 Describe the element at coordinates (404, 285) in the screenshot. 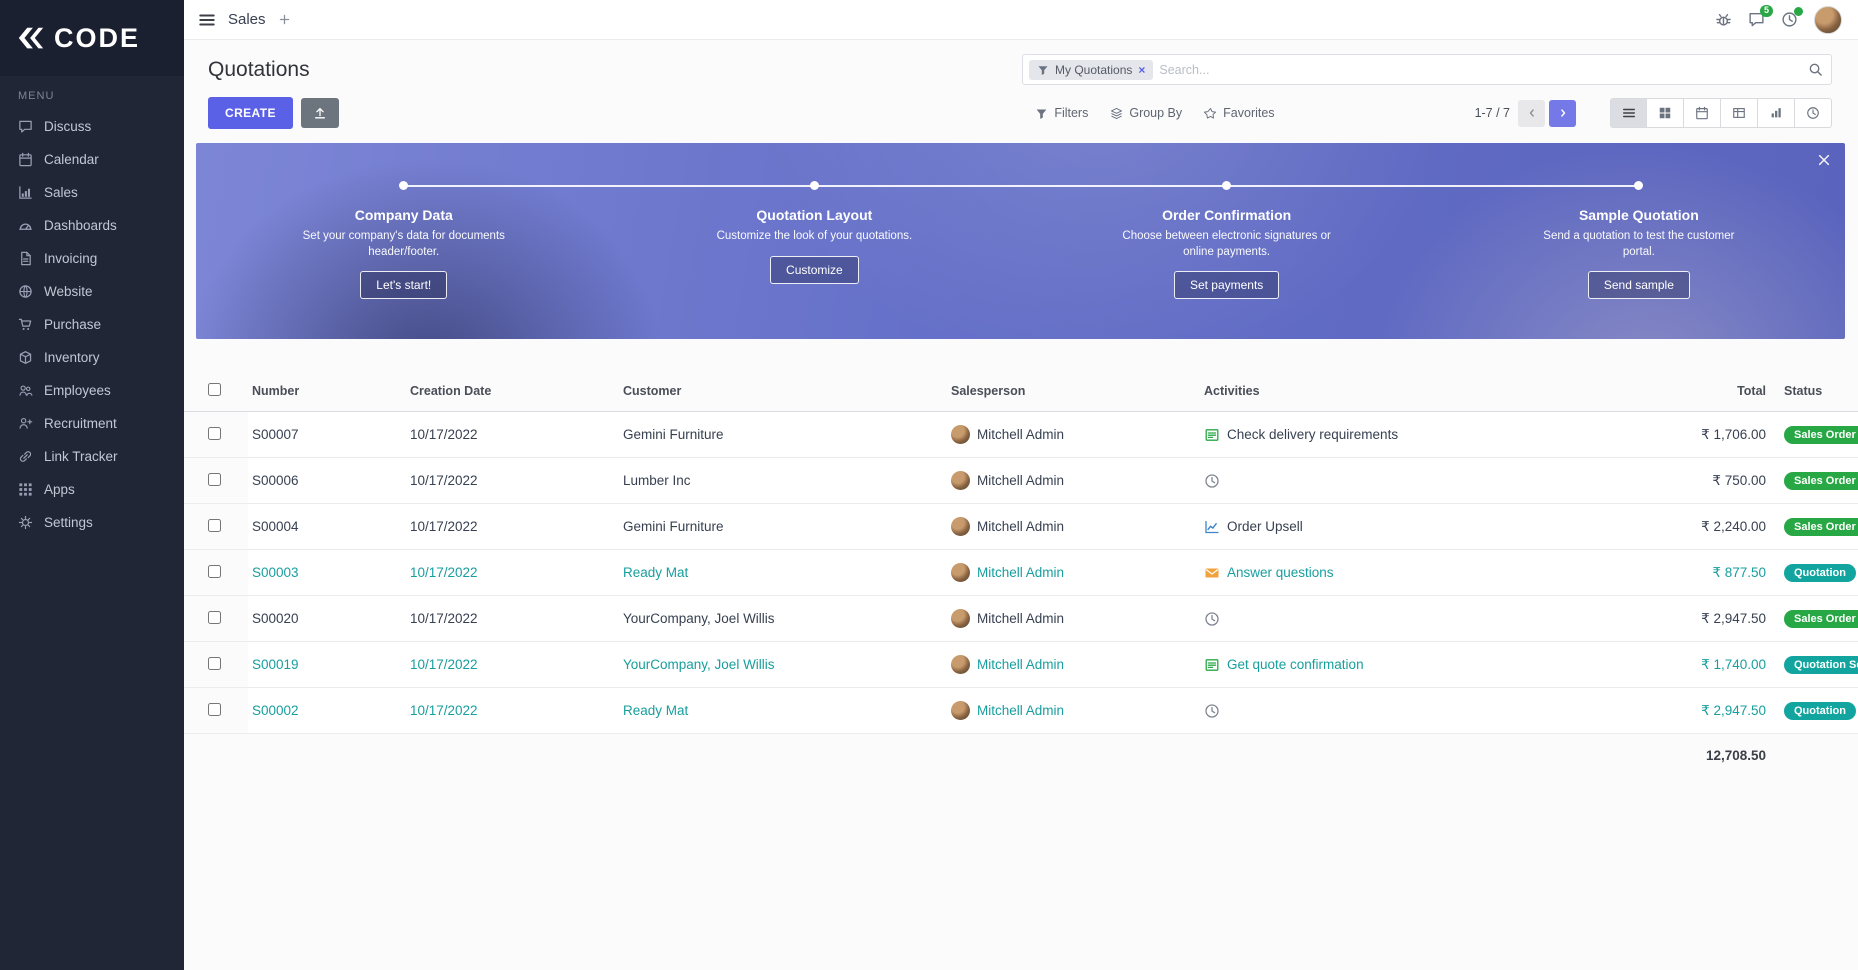

I see `step-action-button: Let's start!` at that location.